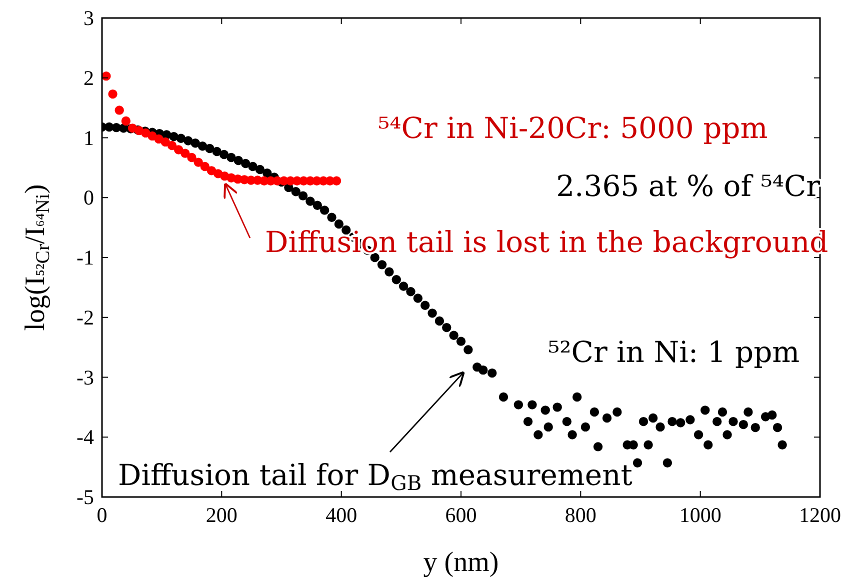  Describe the element at coordinates (674, 352) in the screenshot. I see `annotation: ⁵²Cr in Ni: 1 ppm` at that location.